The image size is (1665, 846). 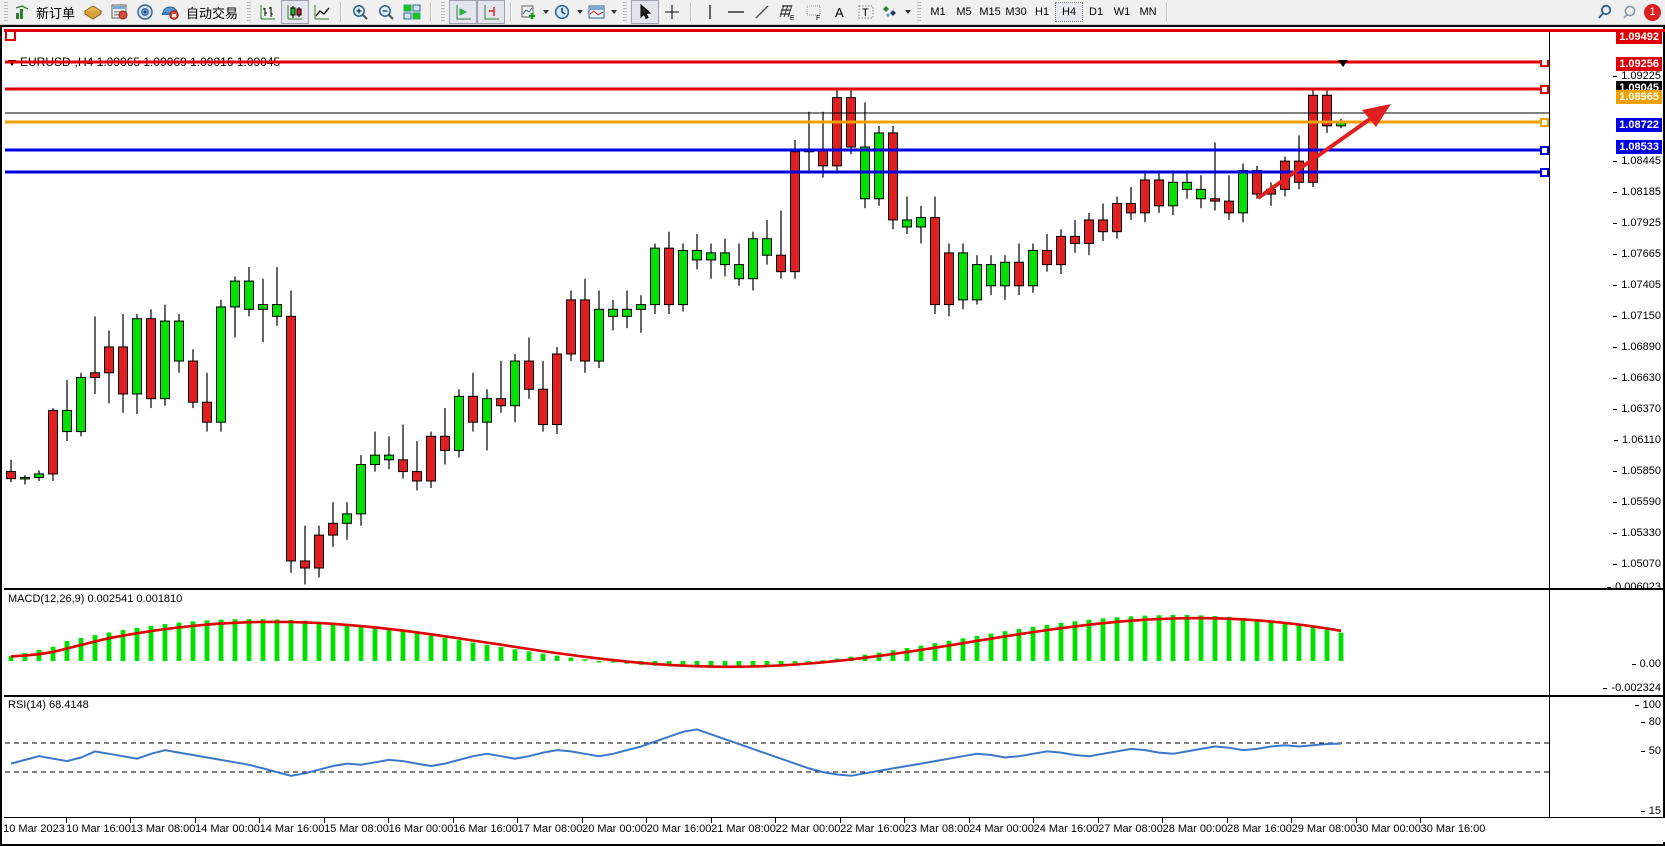 I want to click on price-tick-1-06370: 1.06370, so click(x=1637, y=409).